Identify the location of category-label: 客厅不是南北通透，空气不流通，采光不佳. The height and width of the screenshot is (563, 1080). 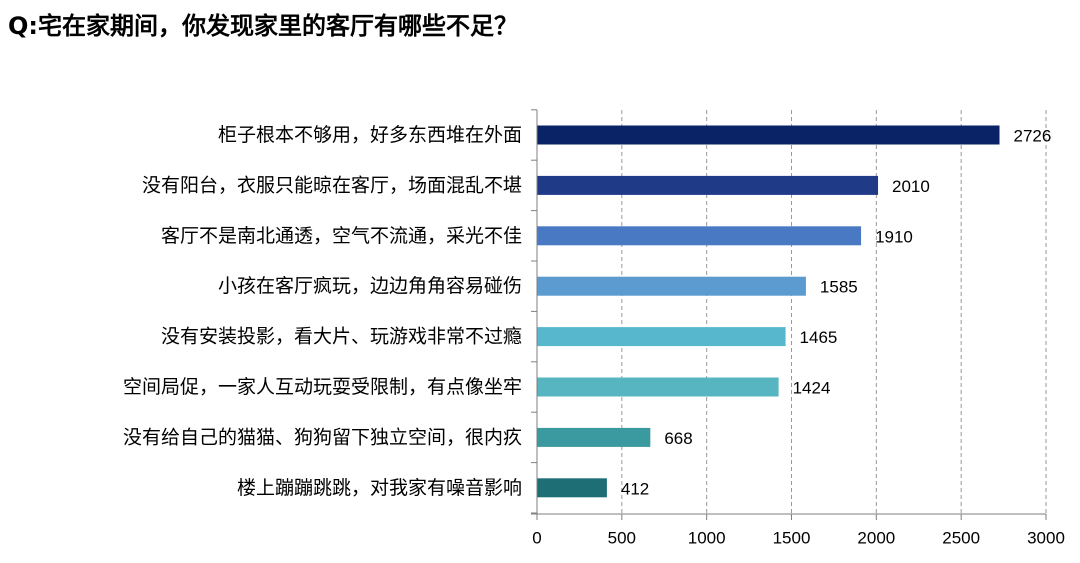
(341, 236).